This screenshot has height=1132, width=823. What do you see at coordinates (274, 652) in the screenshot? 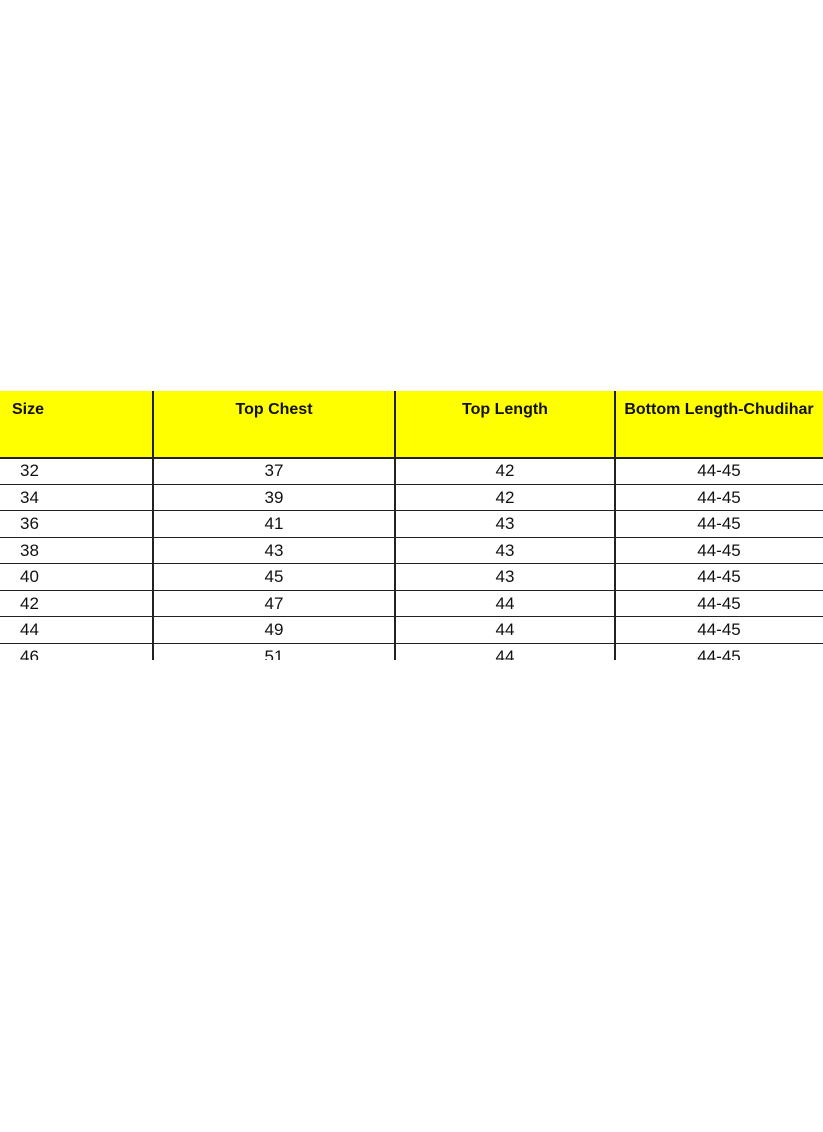
I see `table-cell: 51` at bounding box center [274, 652].